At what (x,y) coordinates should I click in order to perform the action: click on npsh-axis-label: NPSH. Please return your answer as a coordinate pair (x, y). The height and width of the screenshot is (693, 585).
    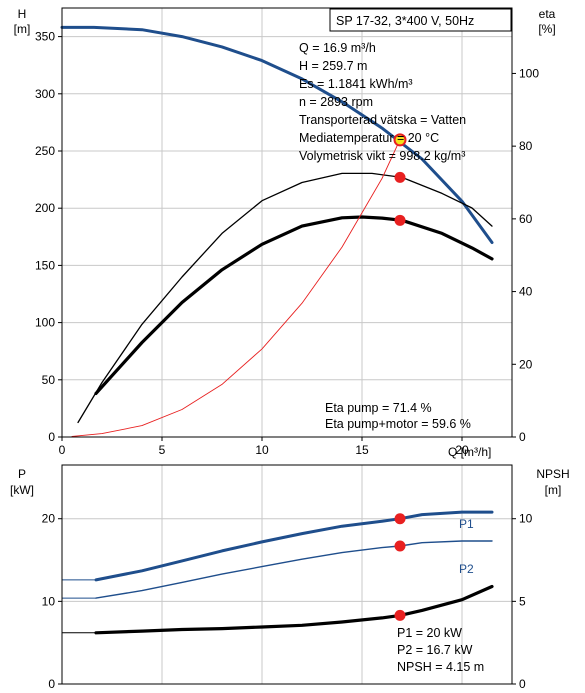
    Looking at the image, I should click on (552, 474).